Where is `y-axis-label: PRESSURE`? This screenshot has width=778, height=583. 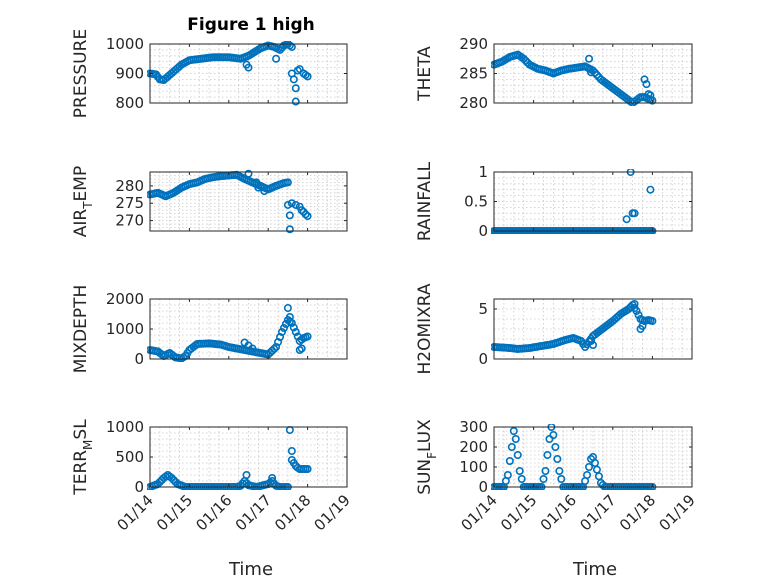
y-axis-label: PRESSURE is located at coordinates (81, 73).